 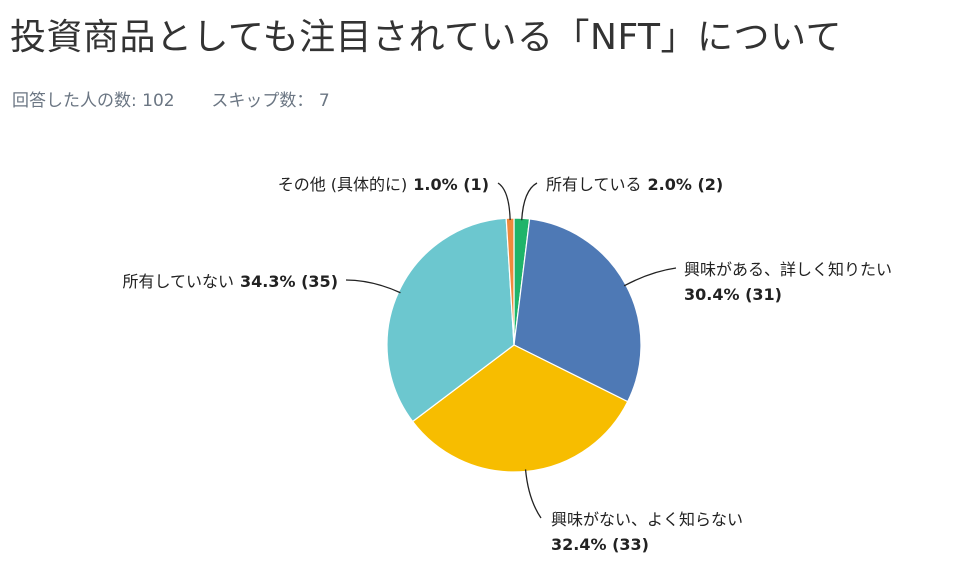 I want to click on slice-value-interested: 30.4% (31), so click(x=733, y=294).